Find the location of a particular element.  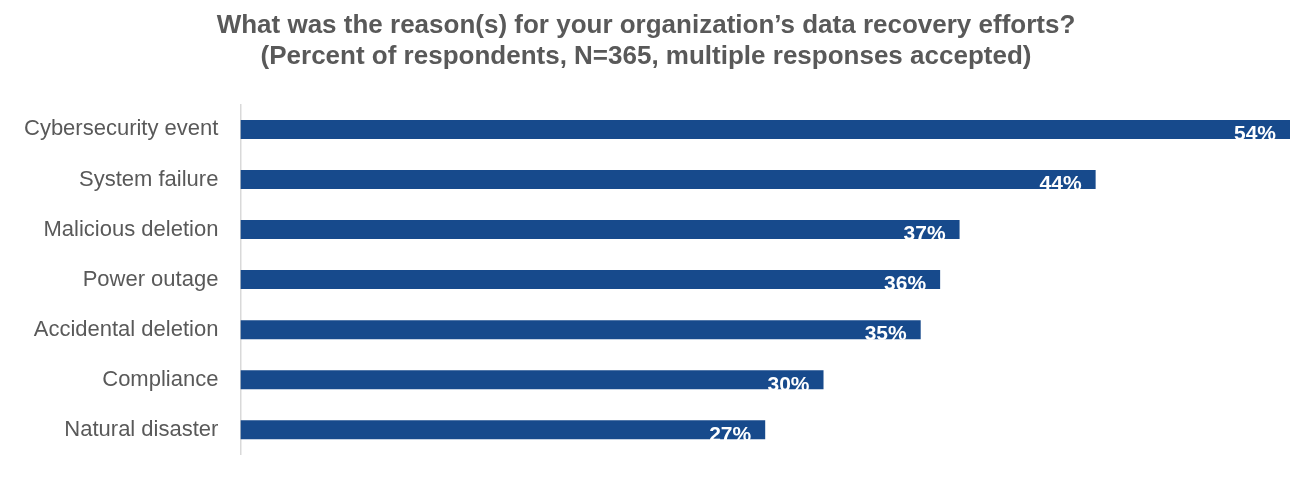

y-tick-label: Cybersecurity event is located at coordinates (121, 128).